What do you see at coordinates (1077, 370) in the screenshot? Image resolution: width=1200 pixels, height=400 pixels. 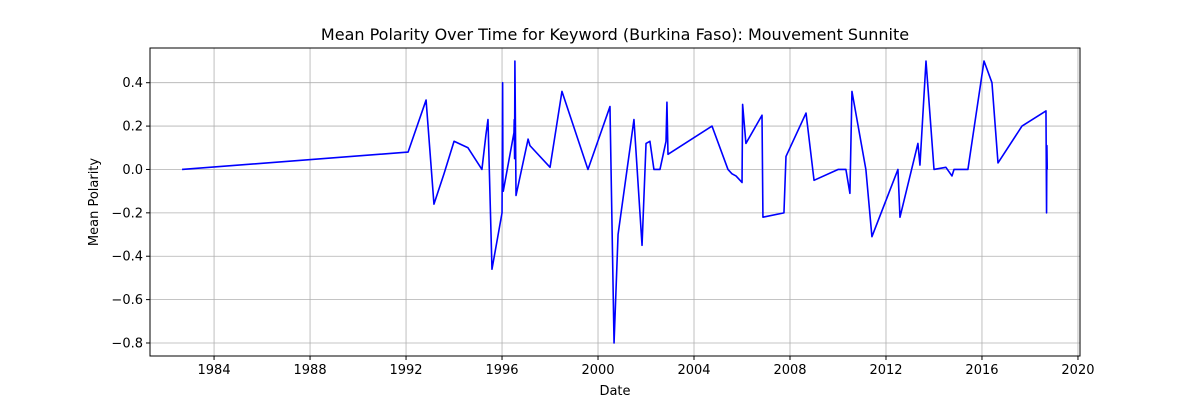 I see `x-tick-label: 2020` at bounding box center [1077, 370].